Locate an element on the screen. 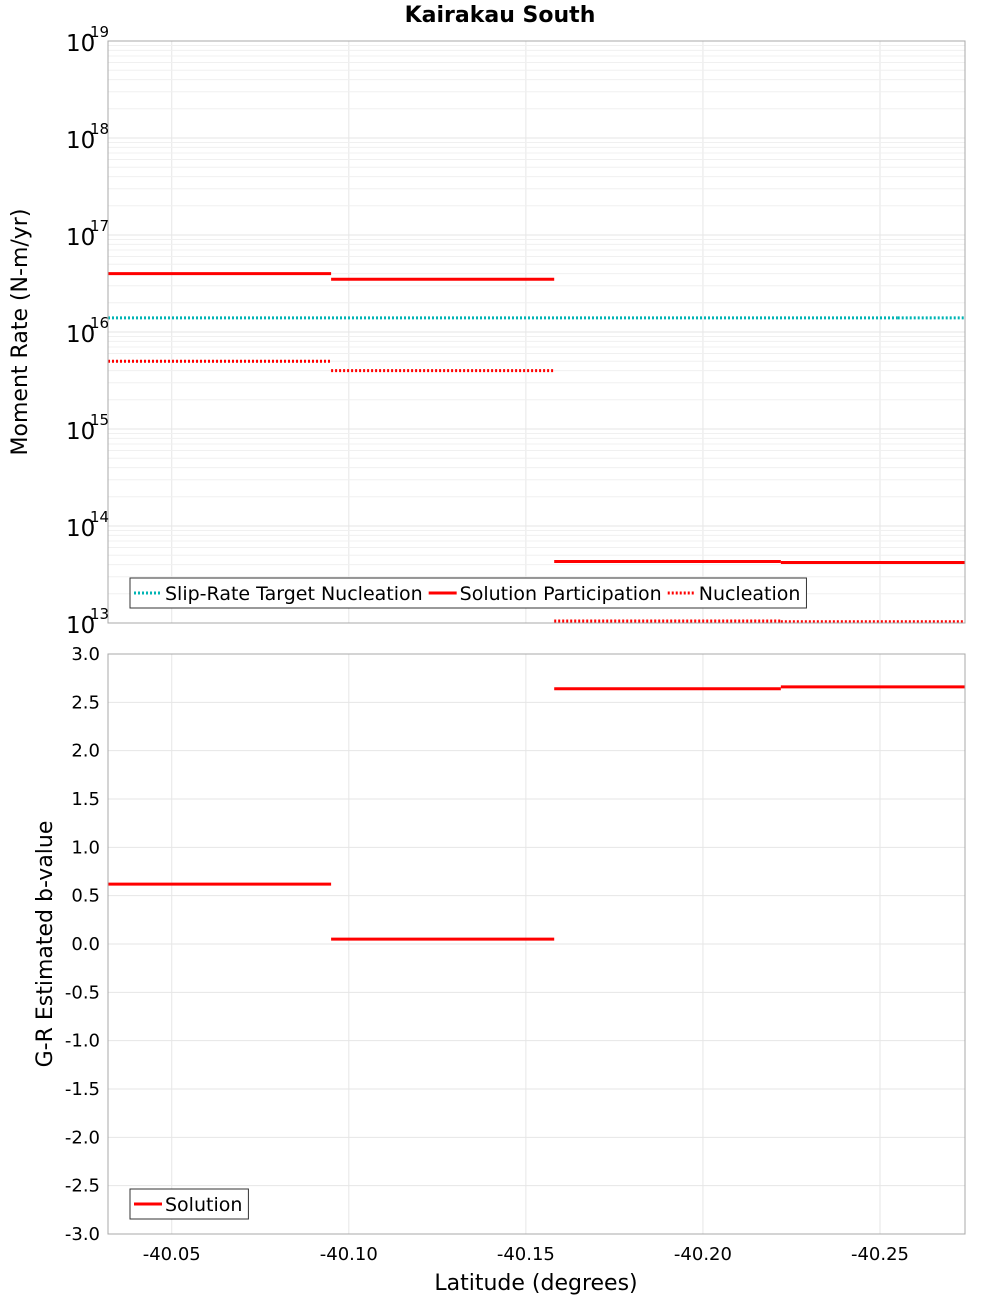  y-tick-exponent: 14 is located at coordinates (99, 517).